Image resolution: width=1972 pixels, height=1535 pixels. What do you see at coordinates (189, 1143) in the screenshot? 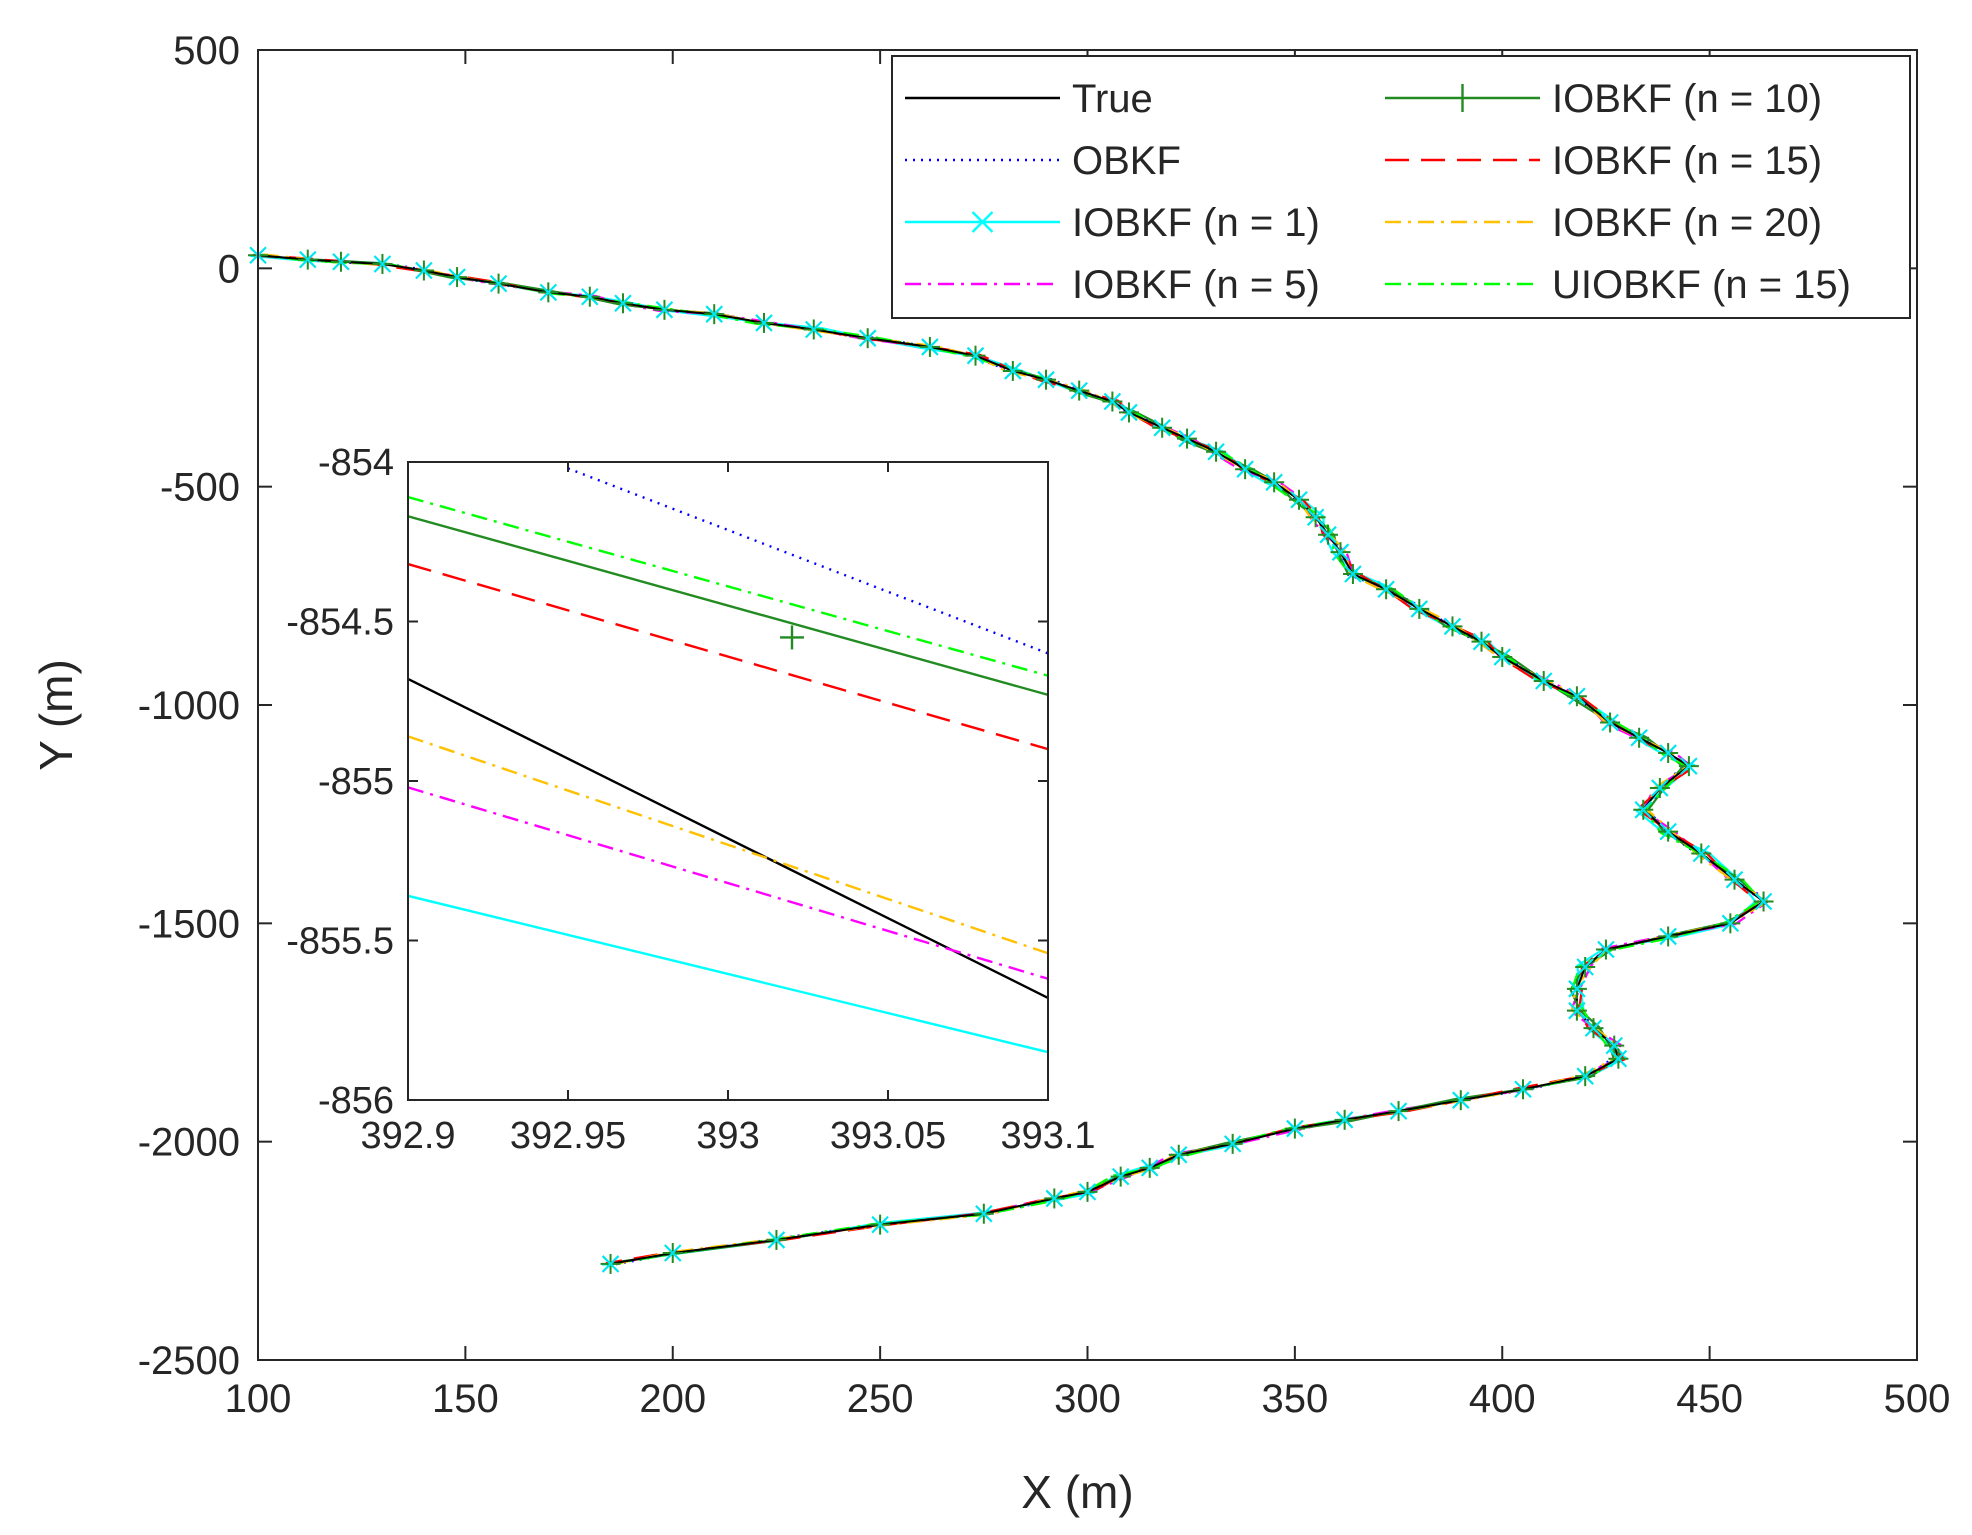
I see `y-tick-label: -2000` at bounding box center [189, 1143].